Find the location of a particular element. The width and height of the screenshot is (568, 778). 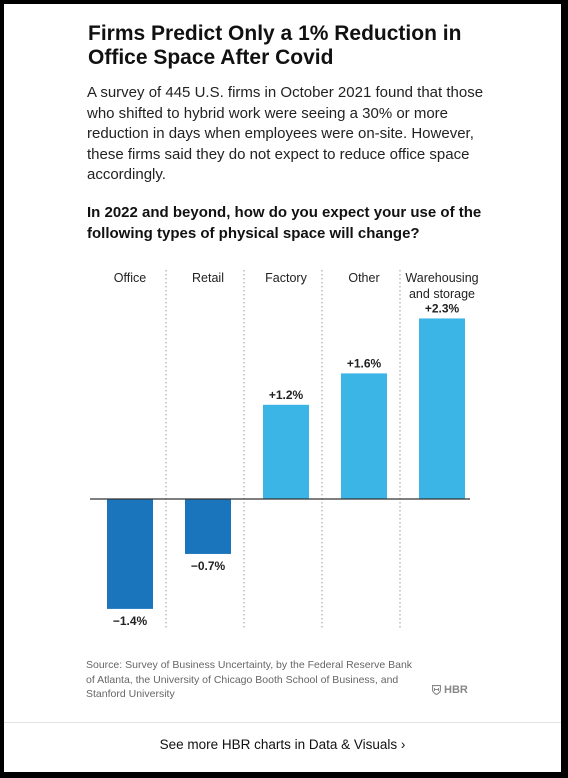

shield-icon is located at coordinates (436, 690).